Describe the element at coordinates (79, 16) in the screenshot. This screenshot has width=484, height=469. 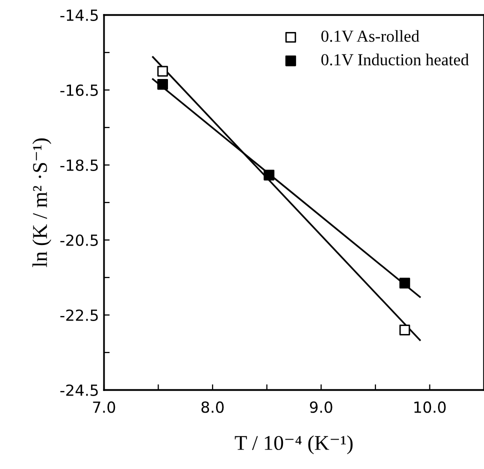
I see `y-tick-label: -14.5` at that location.